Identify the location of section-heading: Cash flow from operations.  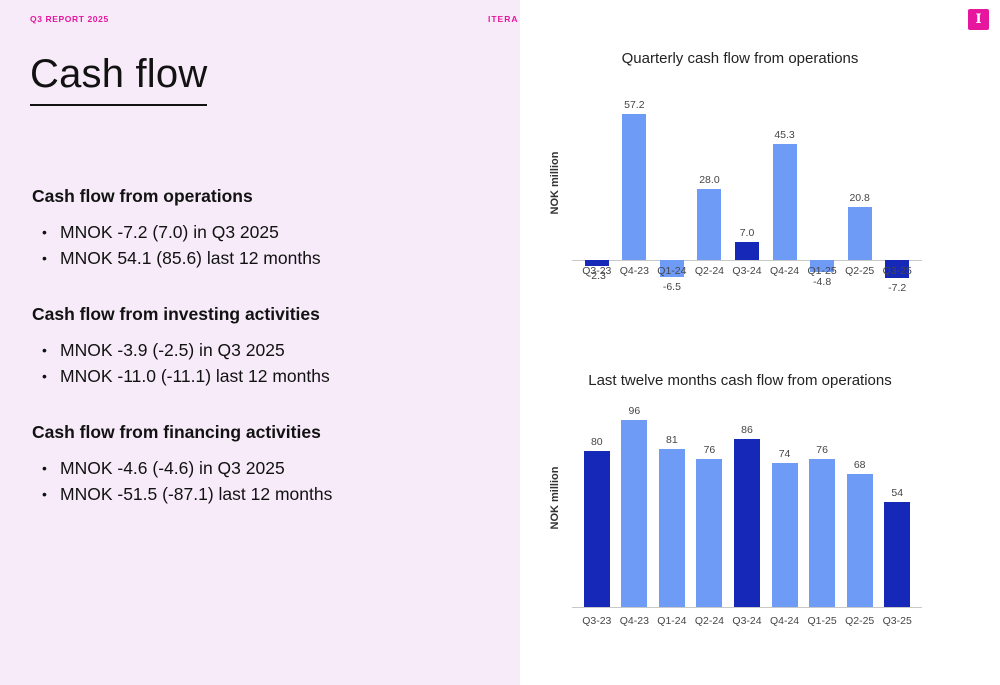
(142, 196).